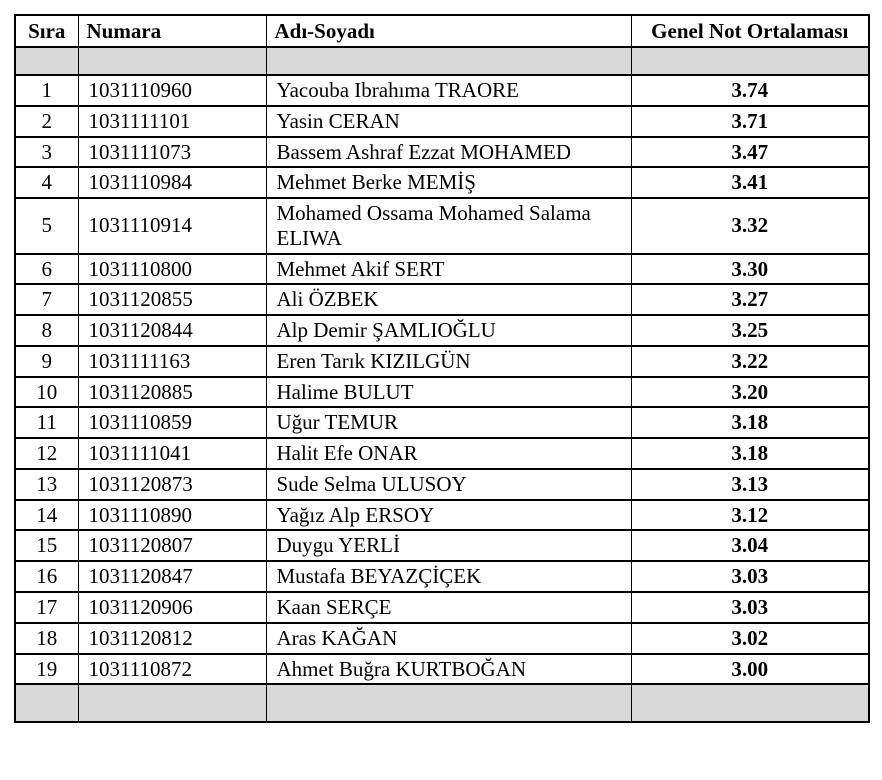  I want to click on cell-rank: 10, so click(46, 392).